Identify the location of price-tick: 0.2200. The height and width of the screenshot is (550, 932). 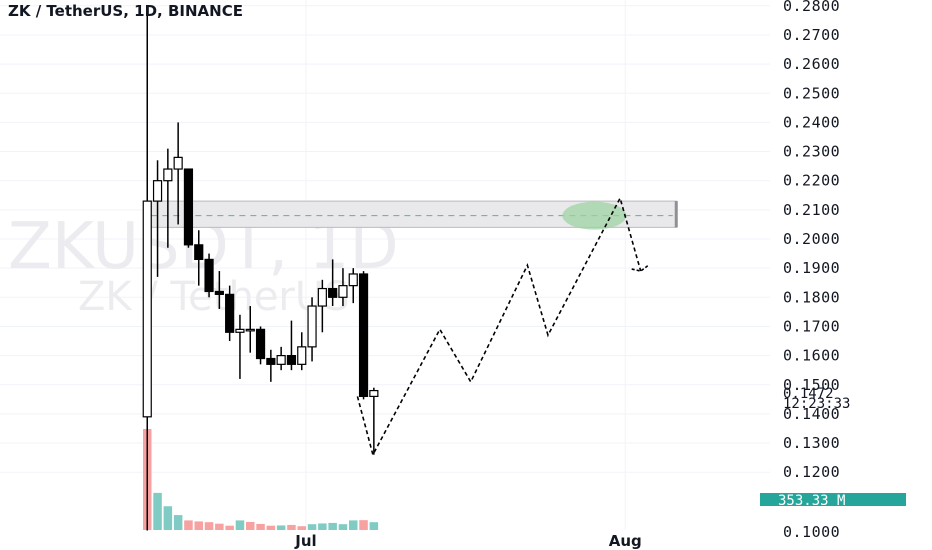
(811, 181).